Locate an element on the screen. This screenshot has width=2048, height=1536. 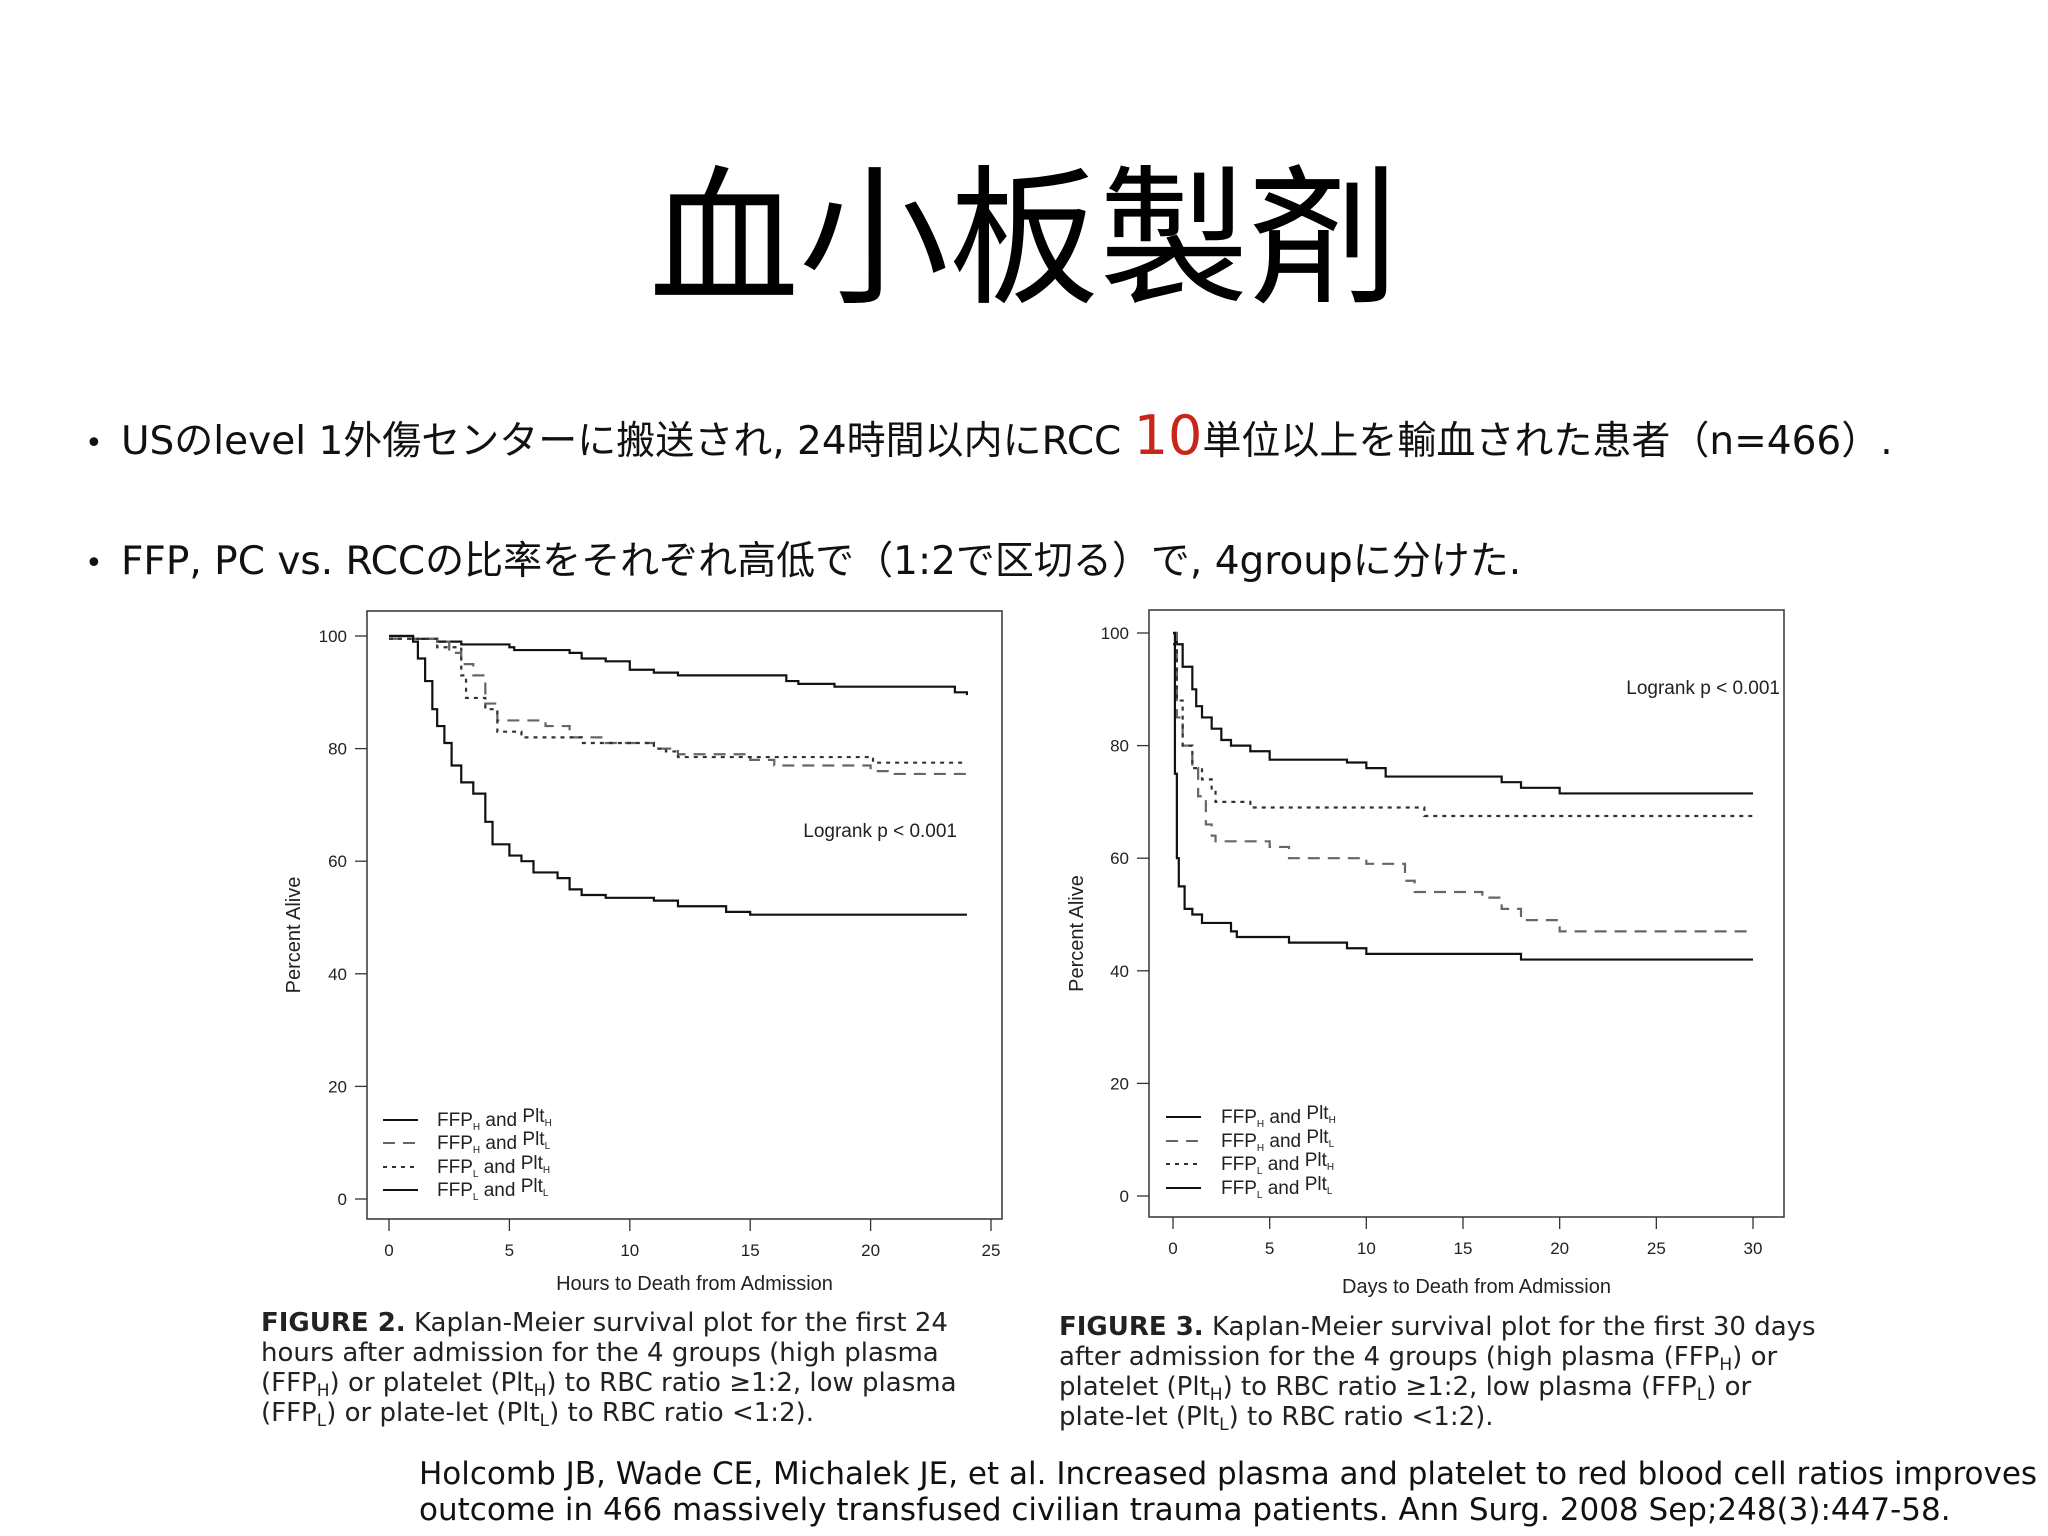
x-tick-label: 30 is located at coordinates (1753, 1248).